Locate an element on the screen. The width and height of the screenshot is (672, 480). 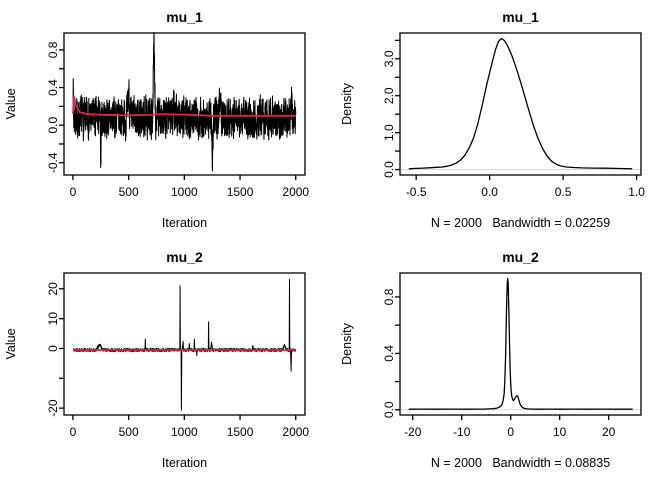
y-axis: -20 0 10 20 is located at coordinates (55, 349).